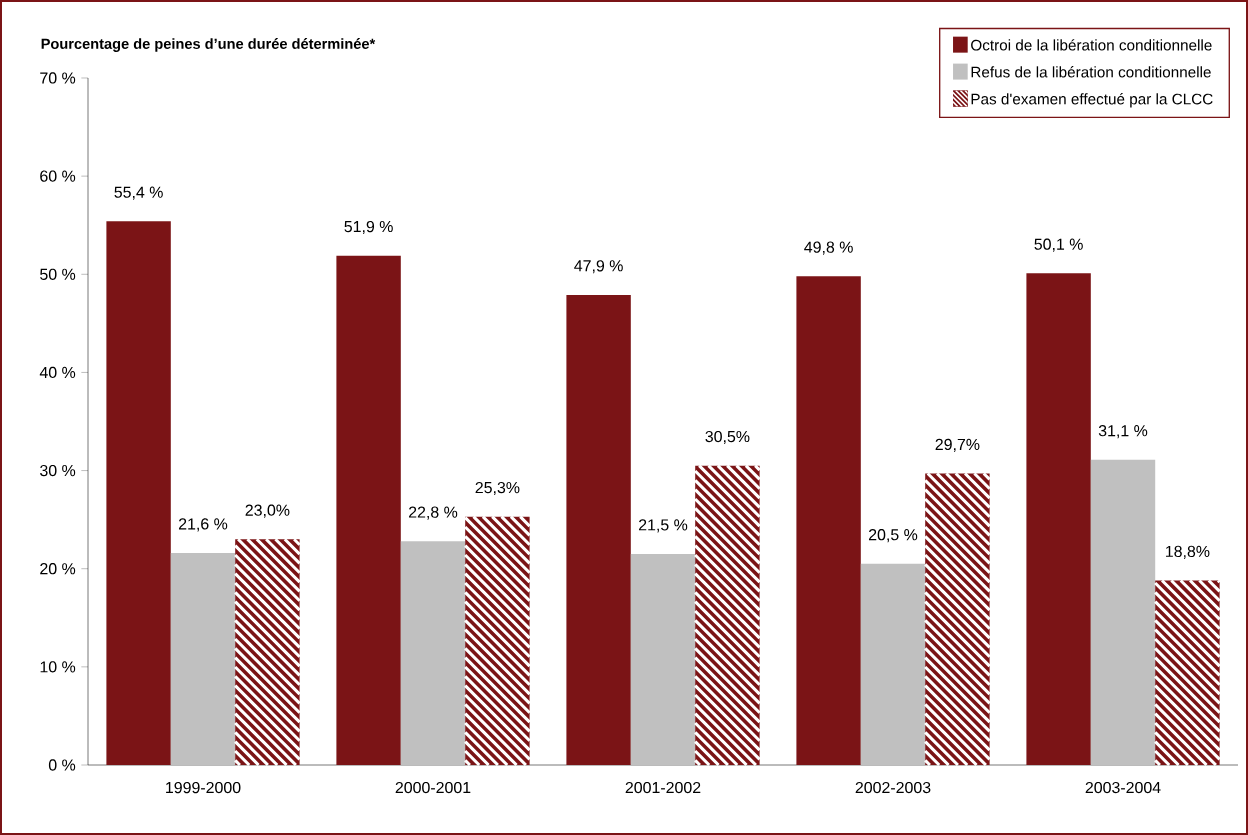  Describe the element at coordinates (893, 787) in the screenshot. I see `x-tick-label: 2002-2003` at that location.